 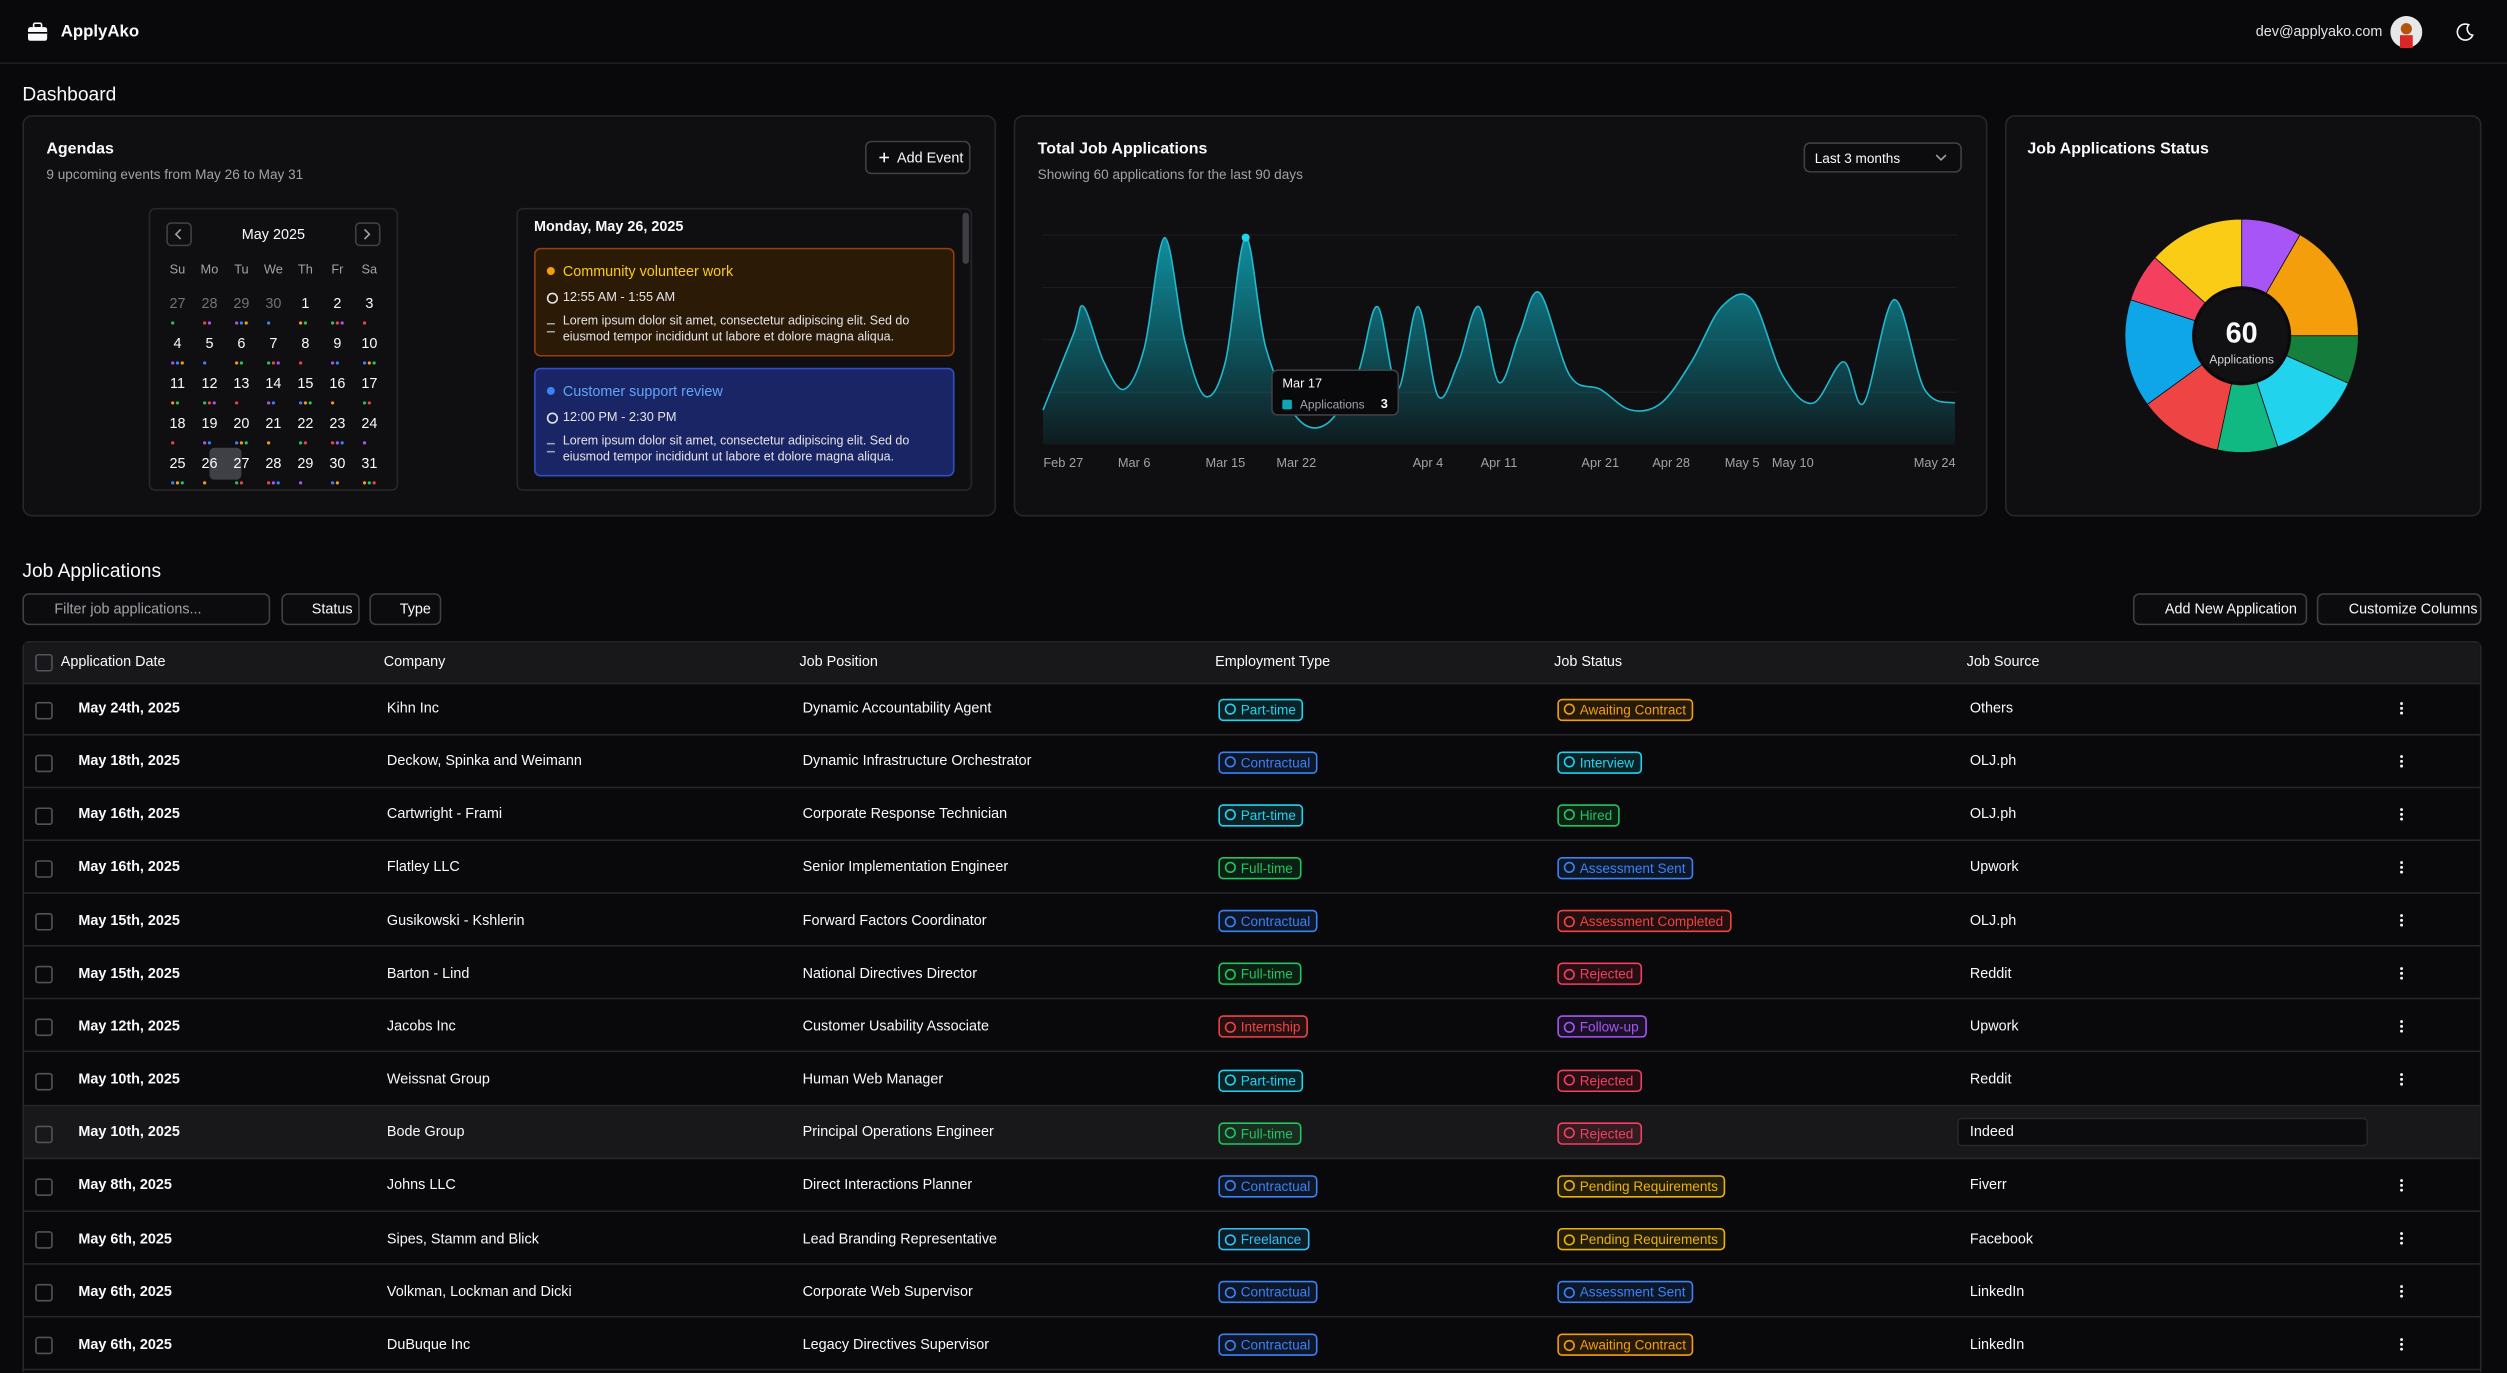 I want to click on column-header: Application Date, so click(x=113, y=661).